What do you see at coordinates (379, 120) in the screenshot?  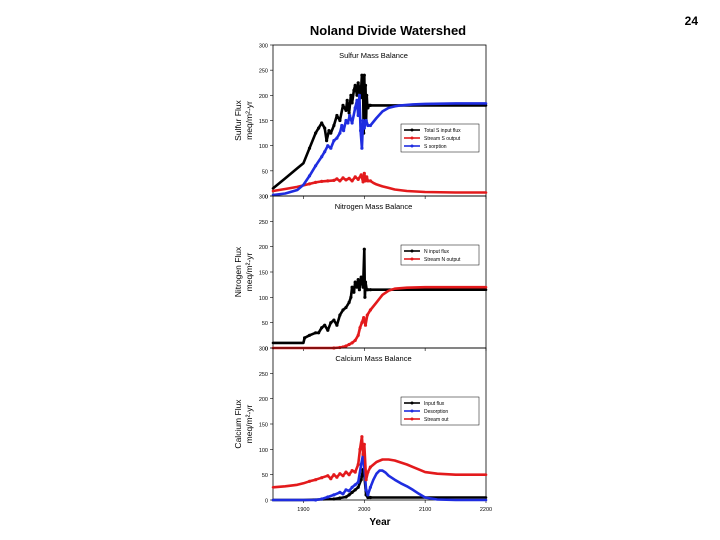 I see `plot-frame` at bounding box center [379, 120].